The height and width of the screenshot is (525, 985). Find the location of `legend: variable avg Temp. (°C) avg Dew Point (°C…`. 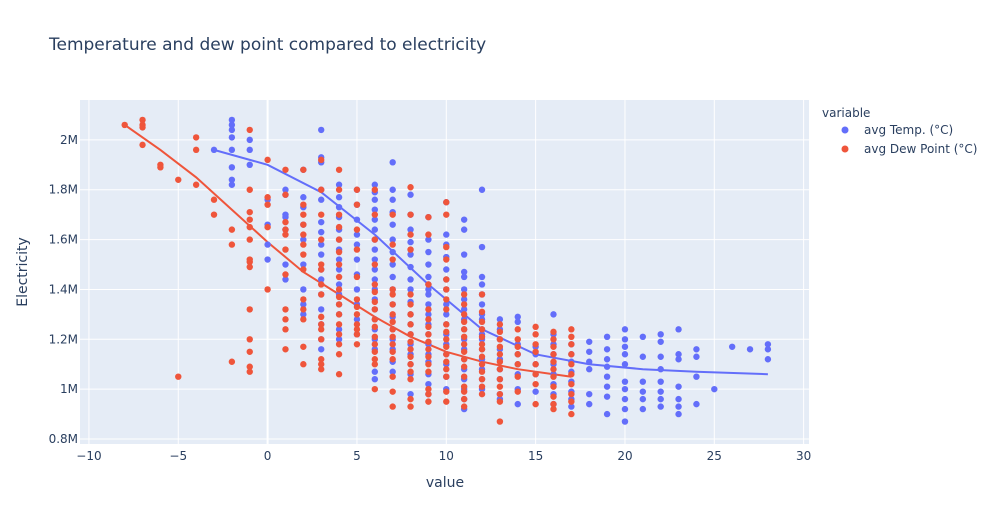

legend: variable avg Temp. (°C) avg Dew Point (°C… is located at coordinates (900, 131).